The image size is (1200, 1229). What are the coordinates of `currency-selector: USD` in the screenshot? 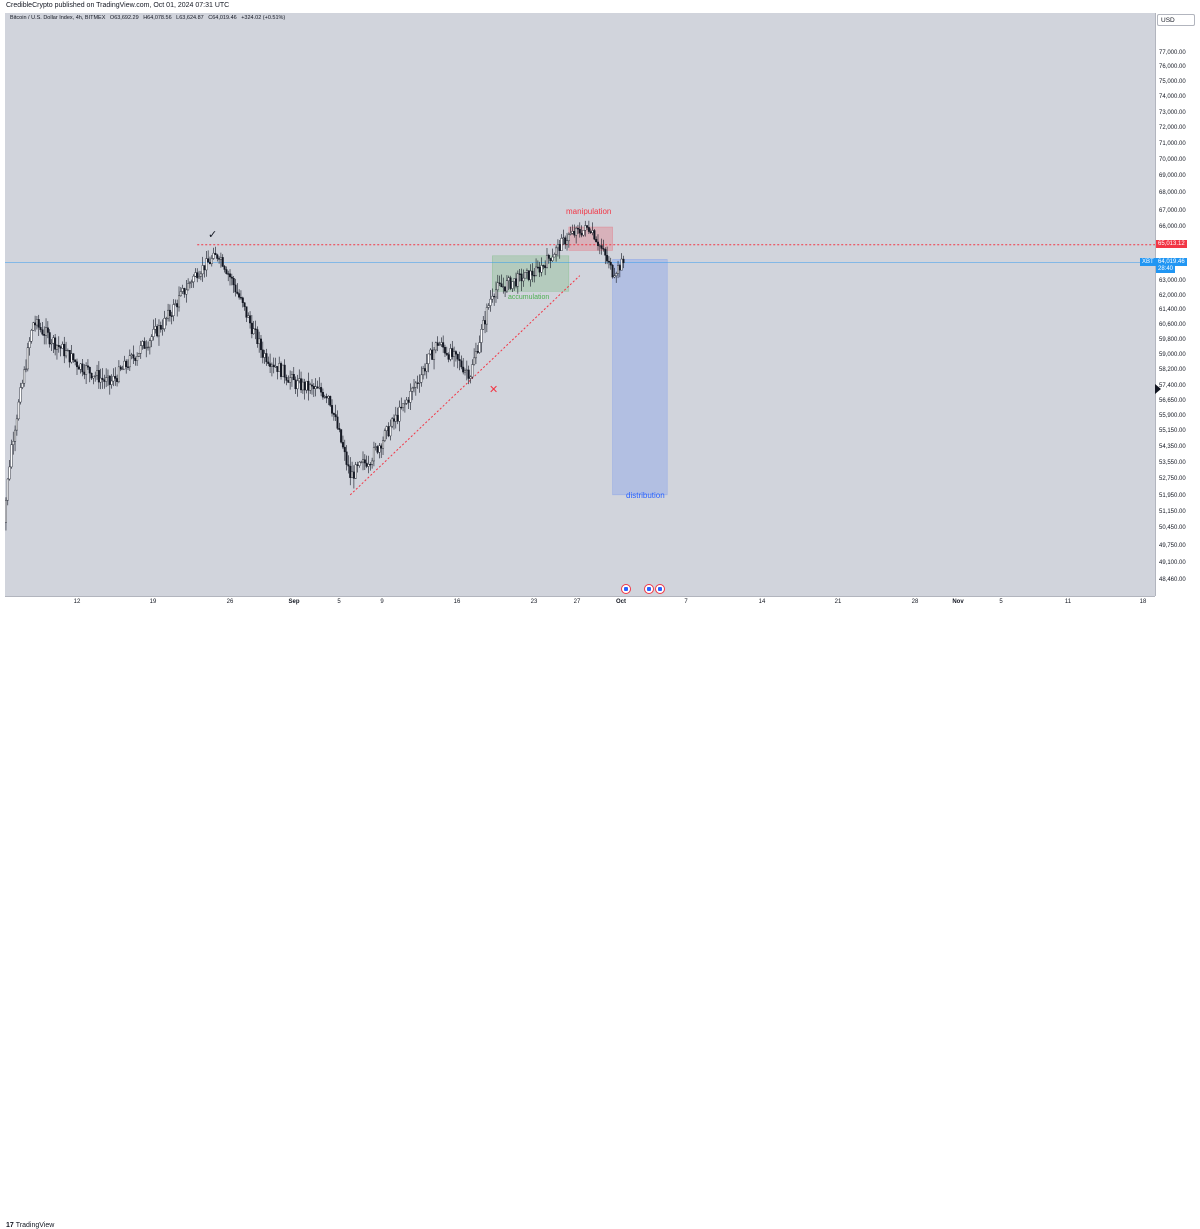 It's located at (1176, 20).